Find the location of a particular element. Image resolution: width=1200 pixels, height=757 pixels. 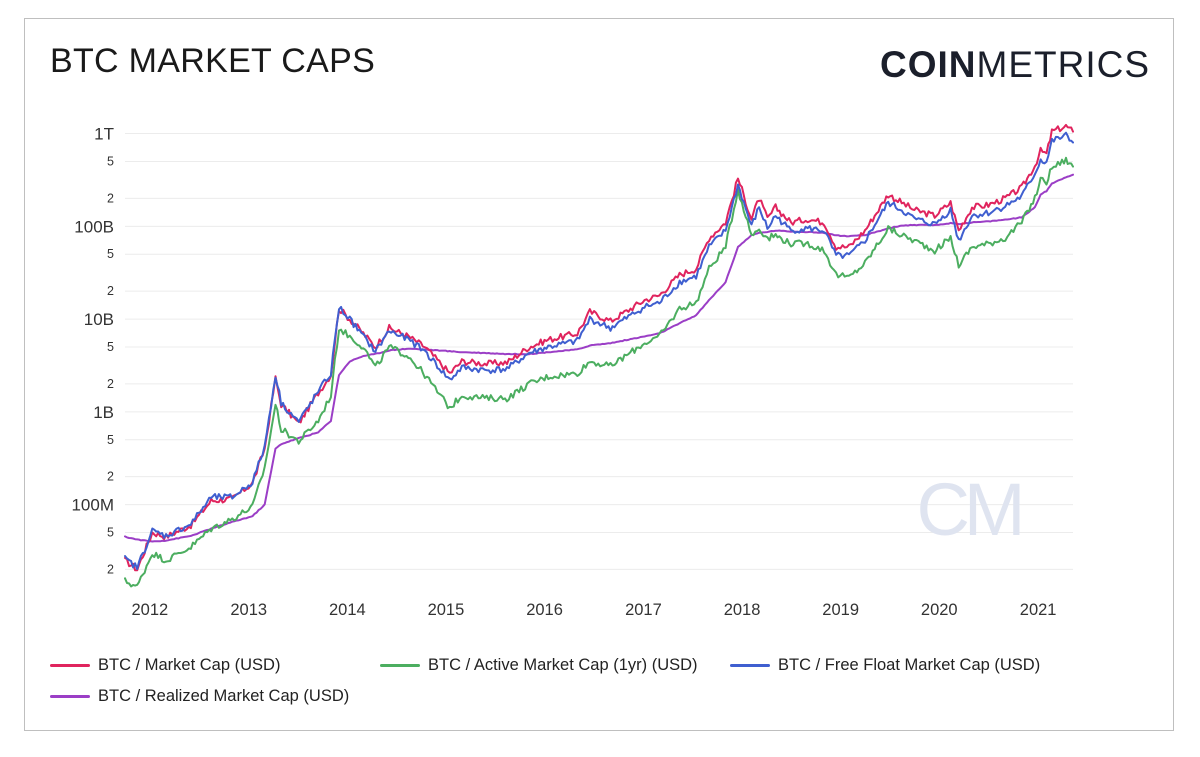

y-tick-label: 1B is located at coordinates (103, 412).